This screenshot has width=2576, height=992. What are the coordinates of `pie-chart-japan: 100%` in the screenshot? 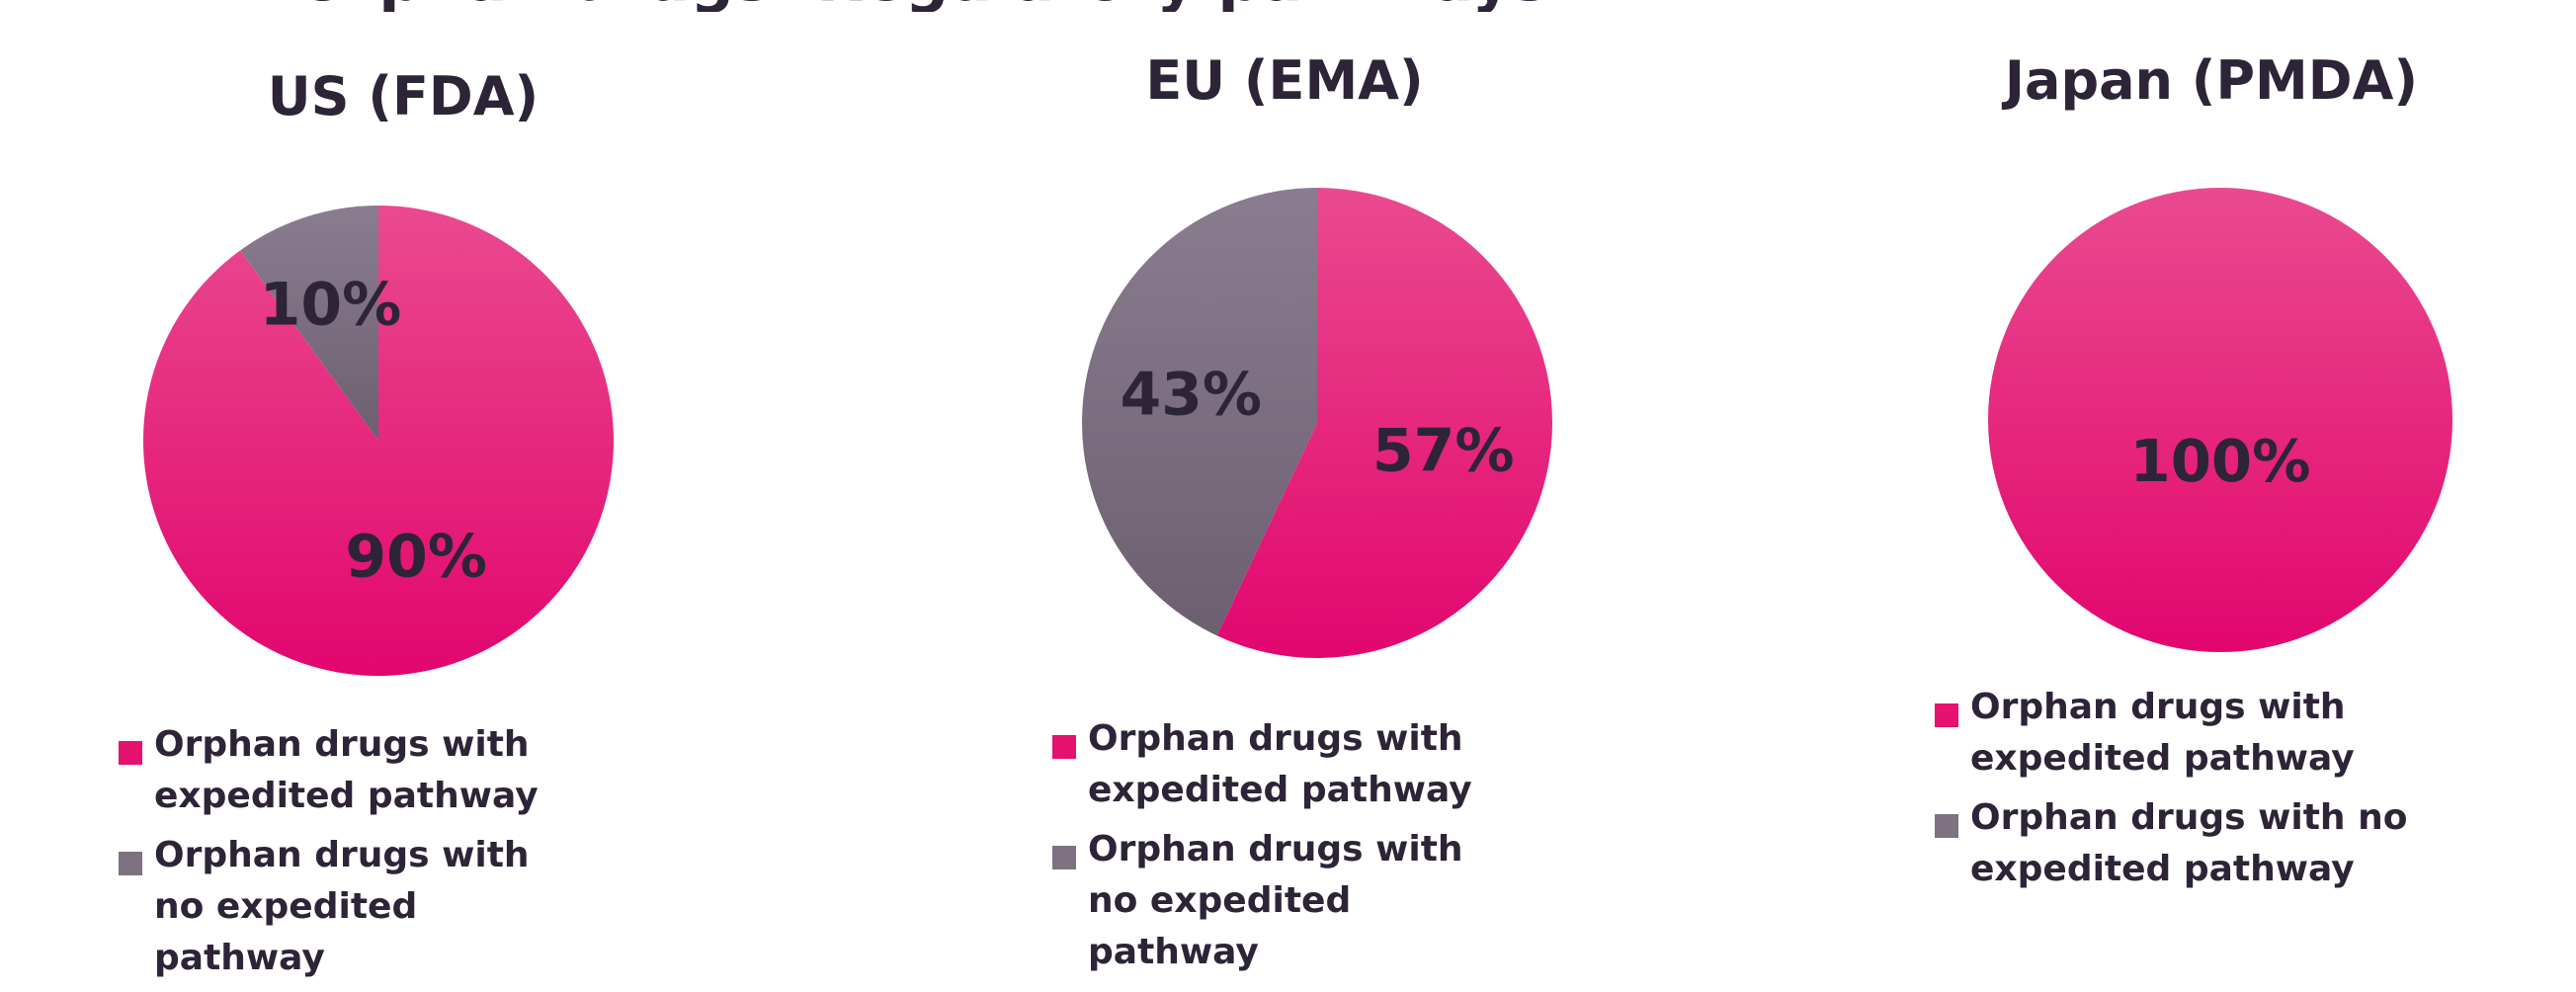 It's located at (2220, 420).